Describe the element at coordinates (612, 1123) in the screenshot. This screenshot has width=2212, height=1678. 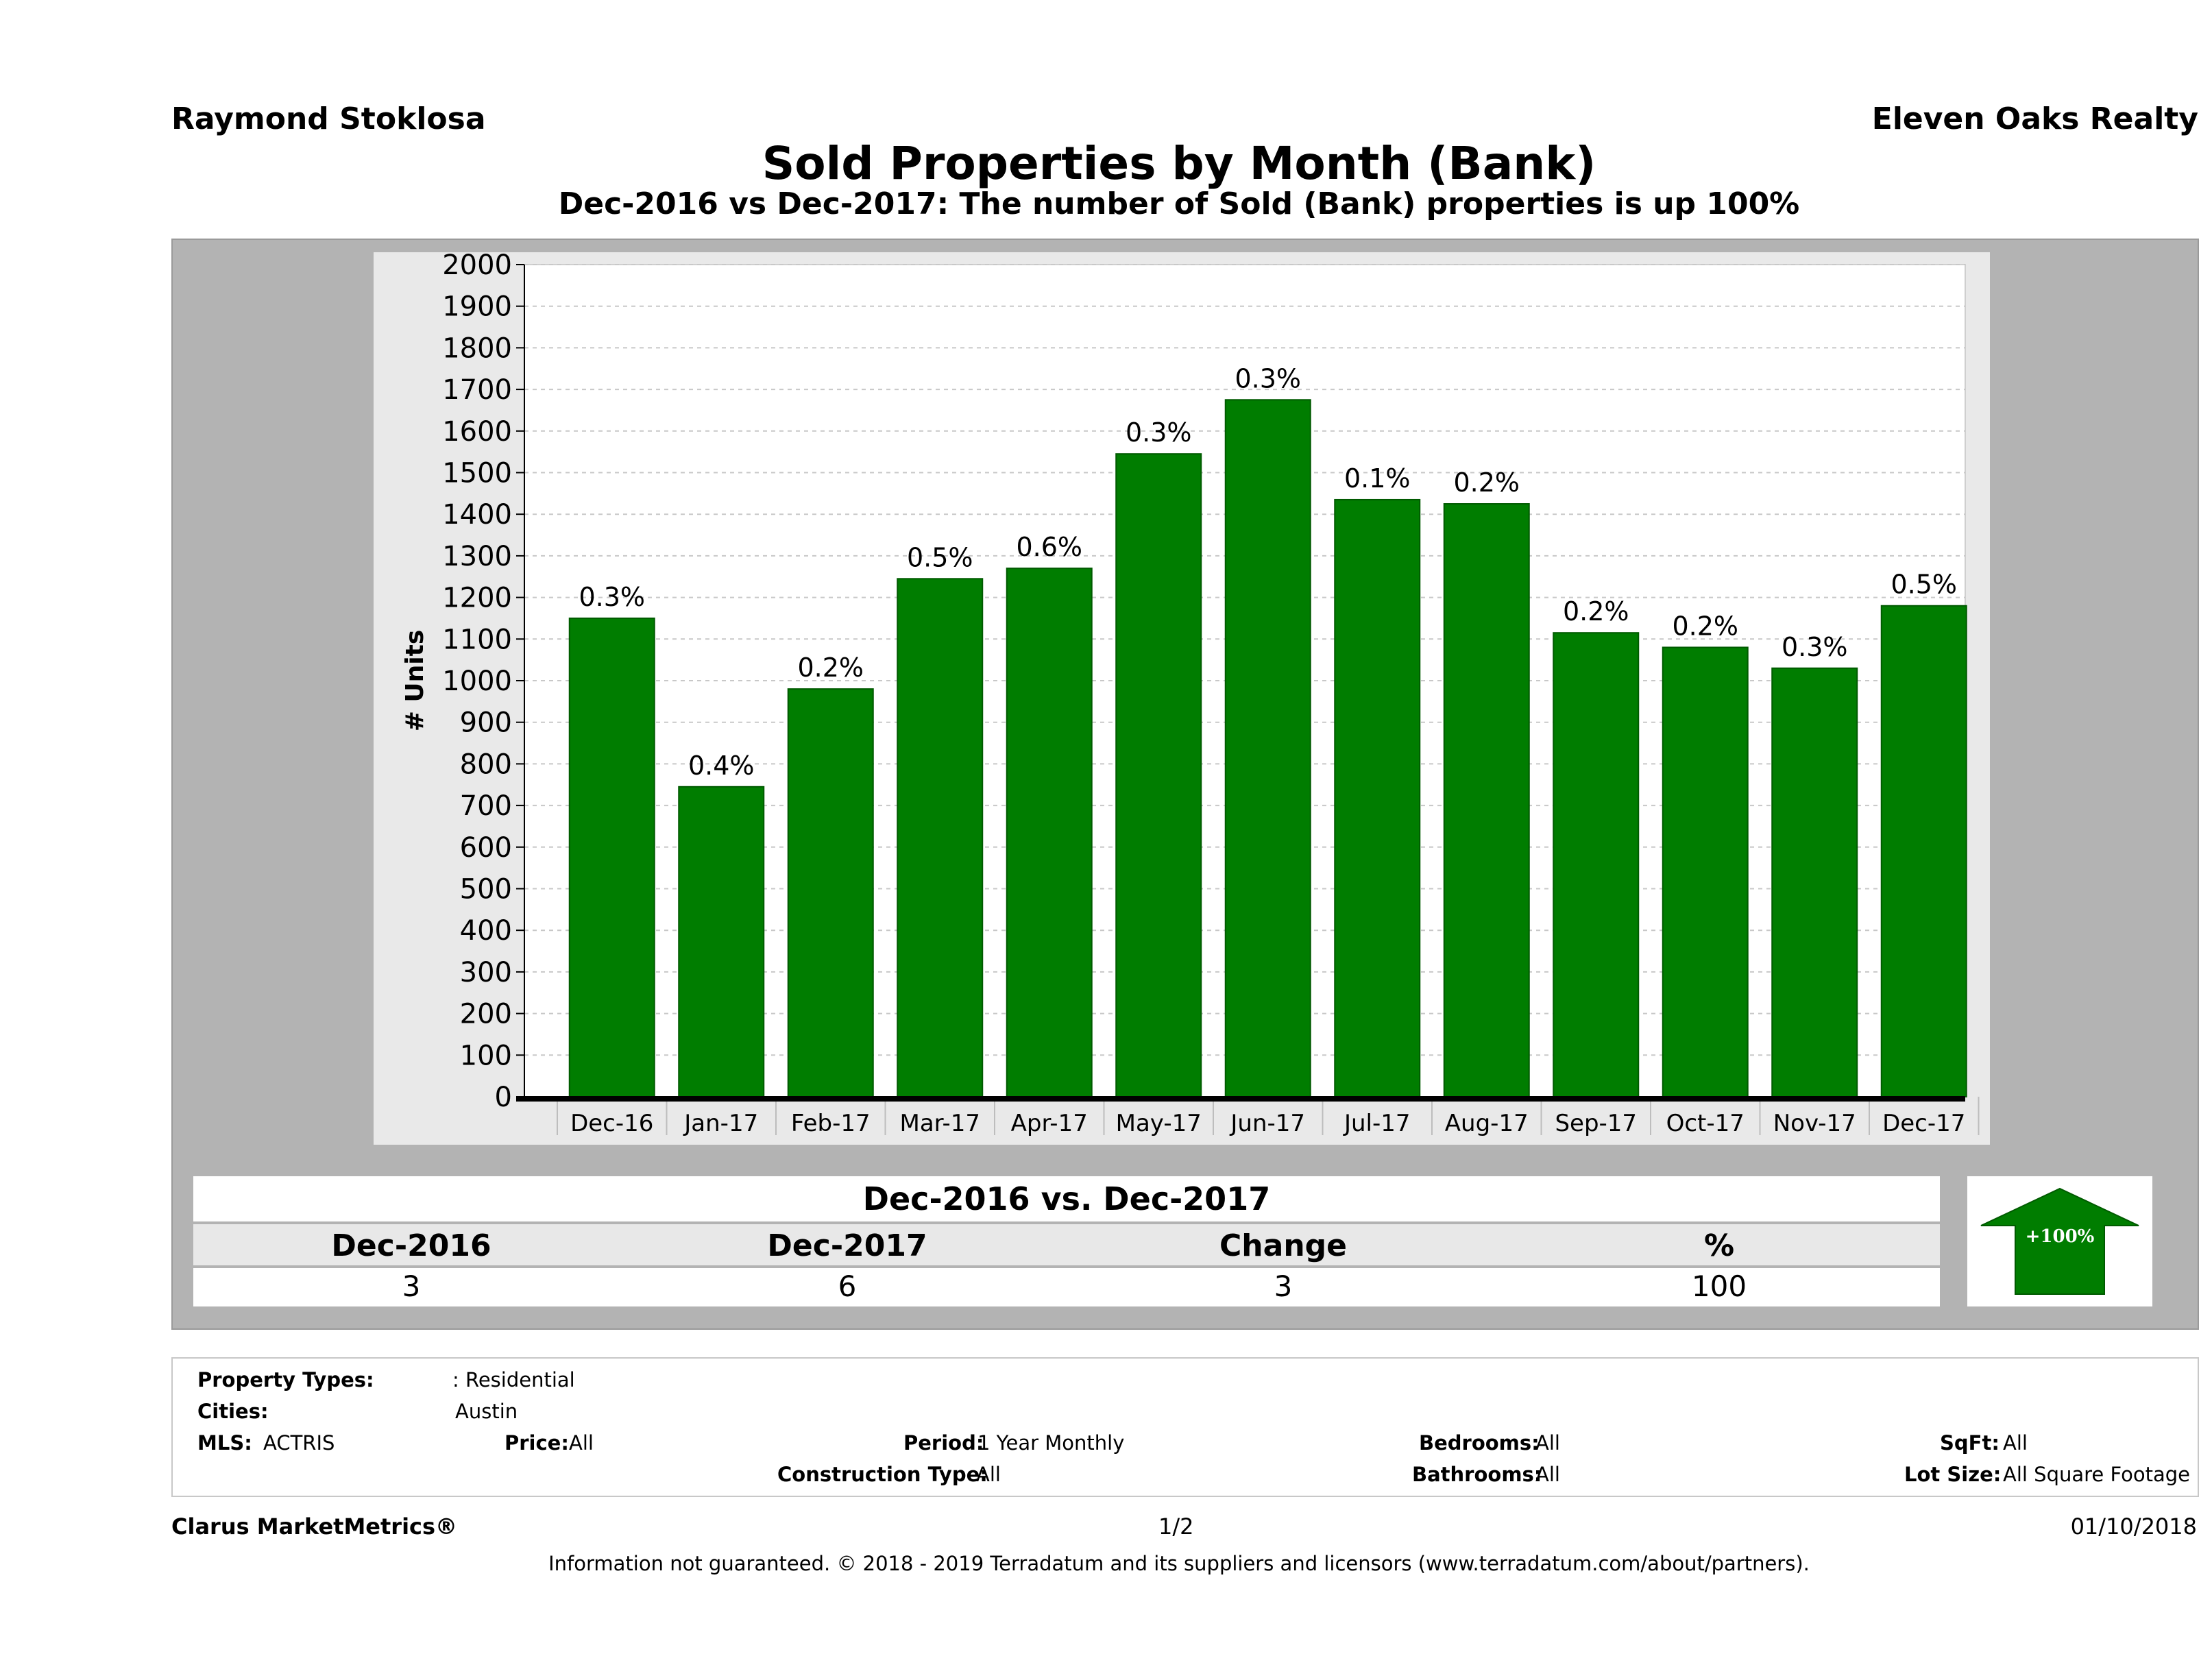
I see `x-tick-label: Dec-16` at that location.